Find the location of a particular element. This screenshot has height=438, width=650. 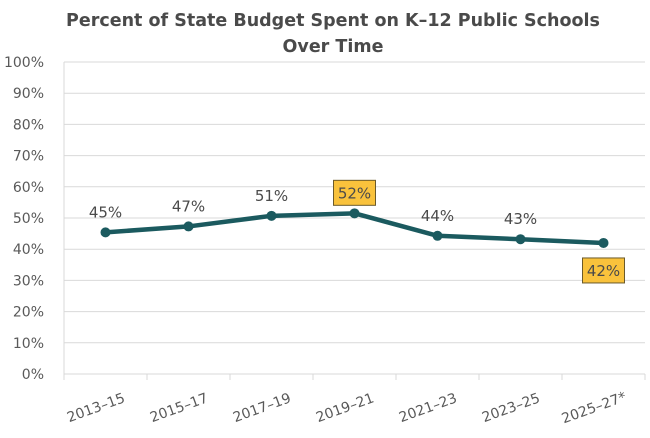

x-tick-label: 2013–15 is located at coordinates (96, 408).